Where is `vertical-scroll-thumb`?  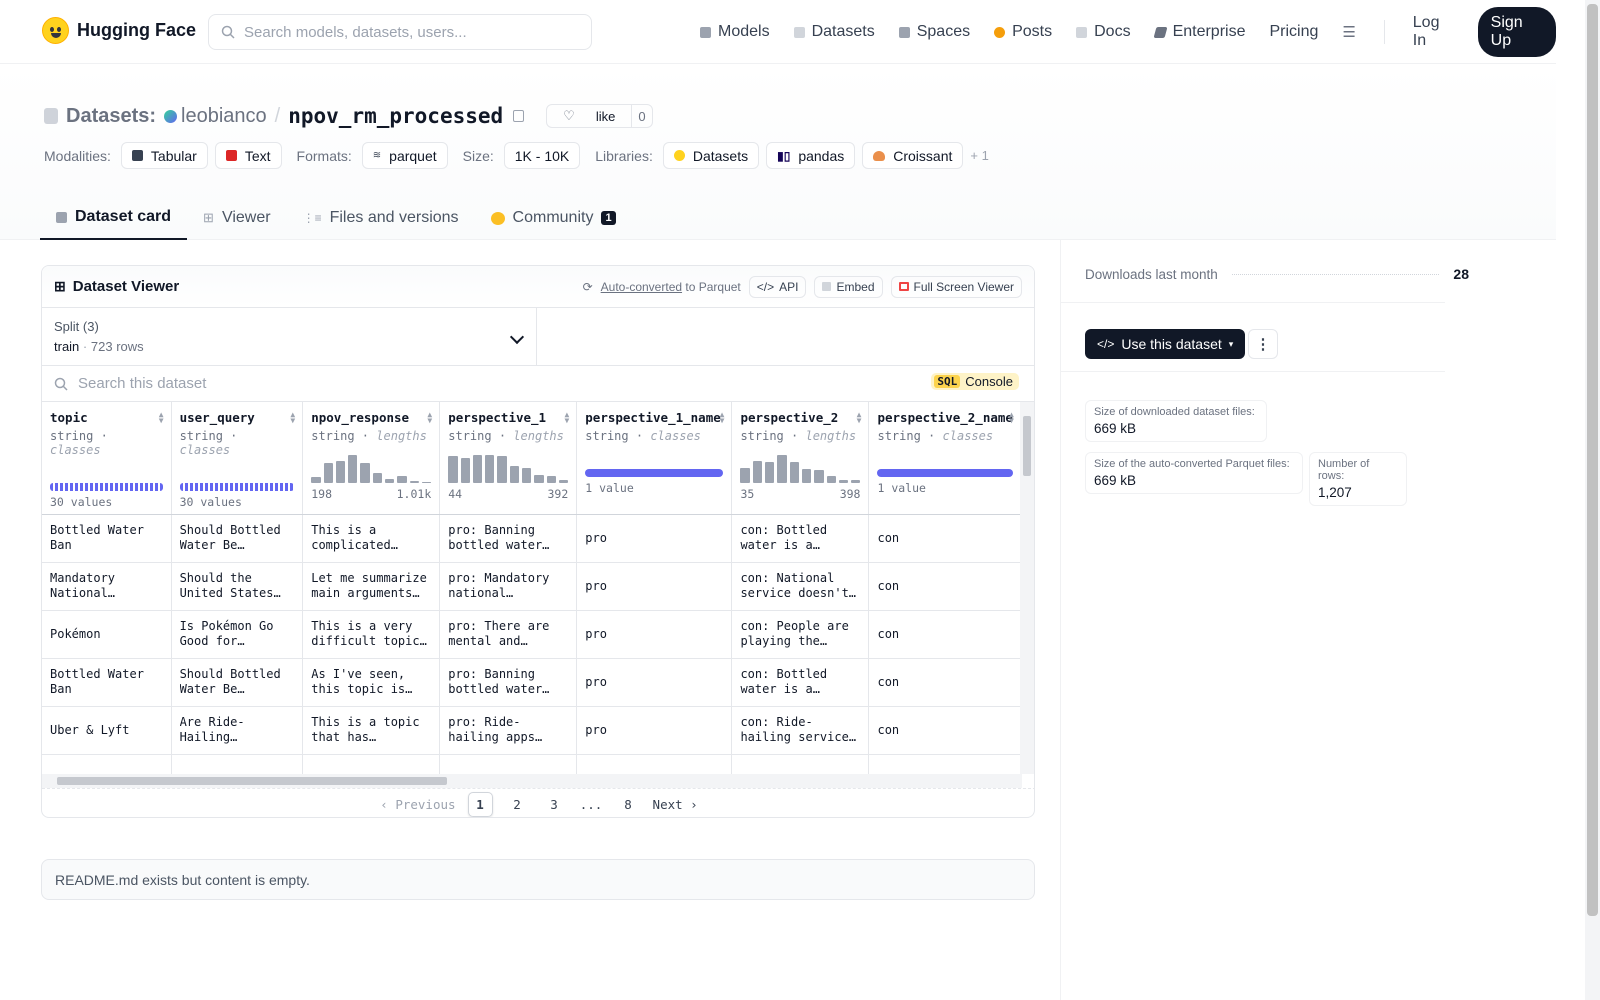 vertical-scroll-thumb is located at coordinates (1027, 446).